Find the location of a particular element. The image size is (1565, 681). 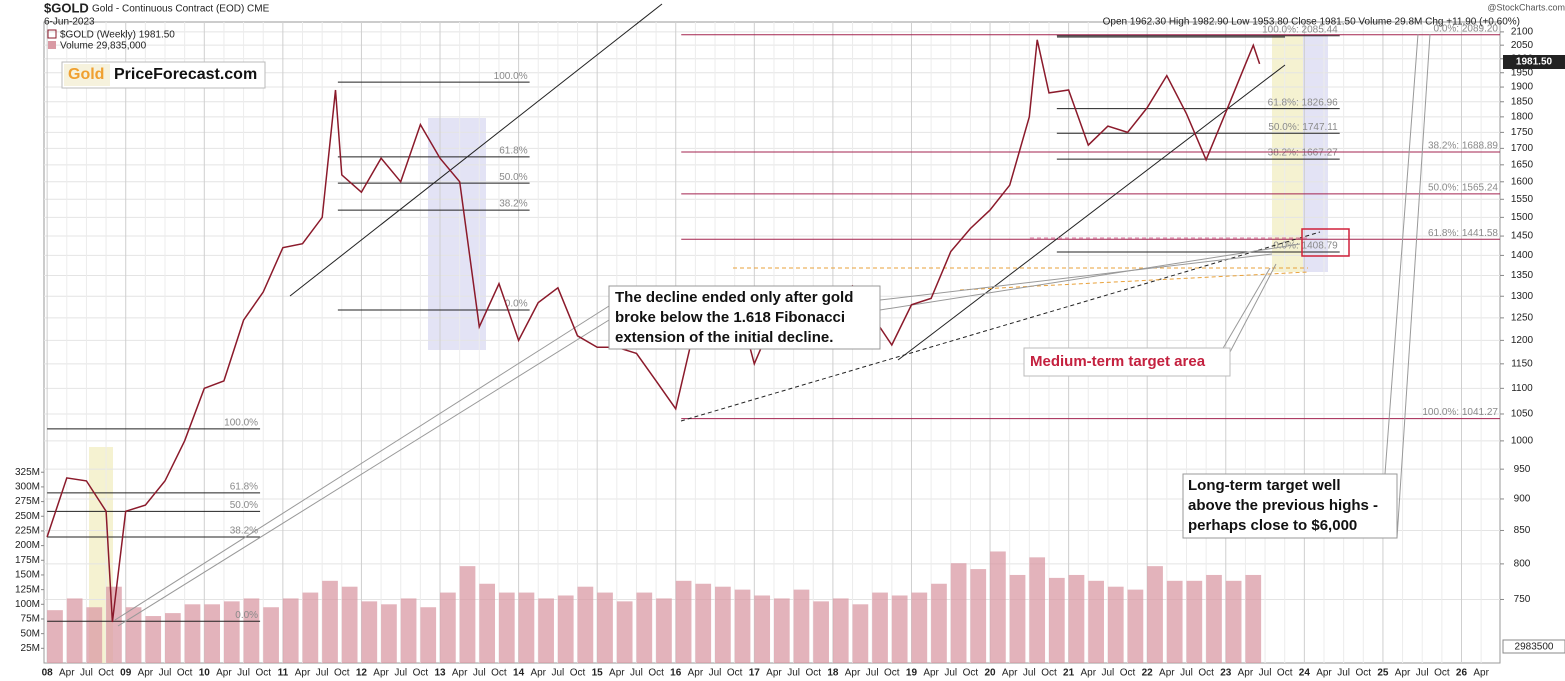

volume-tick-label: 325M is located at coordinates (27, 472).